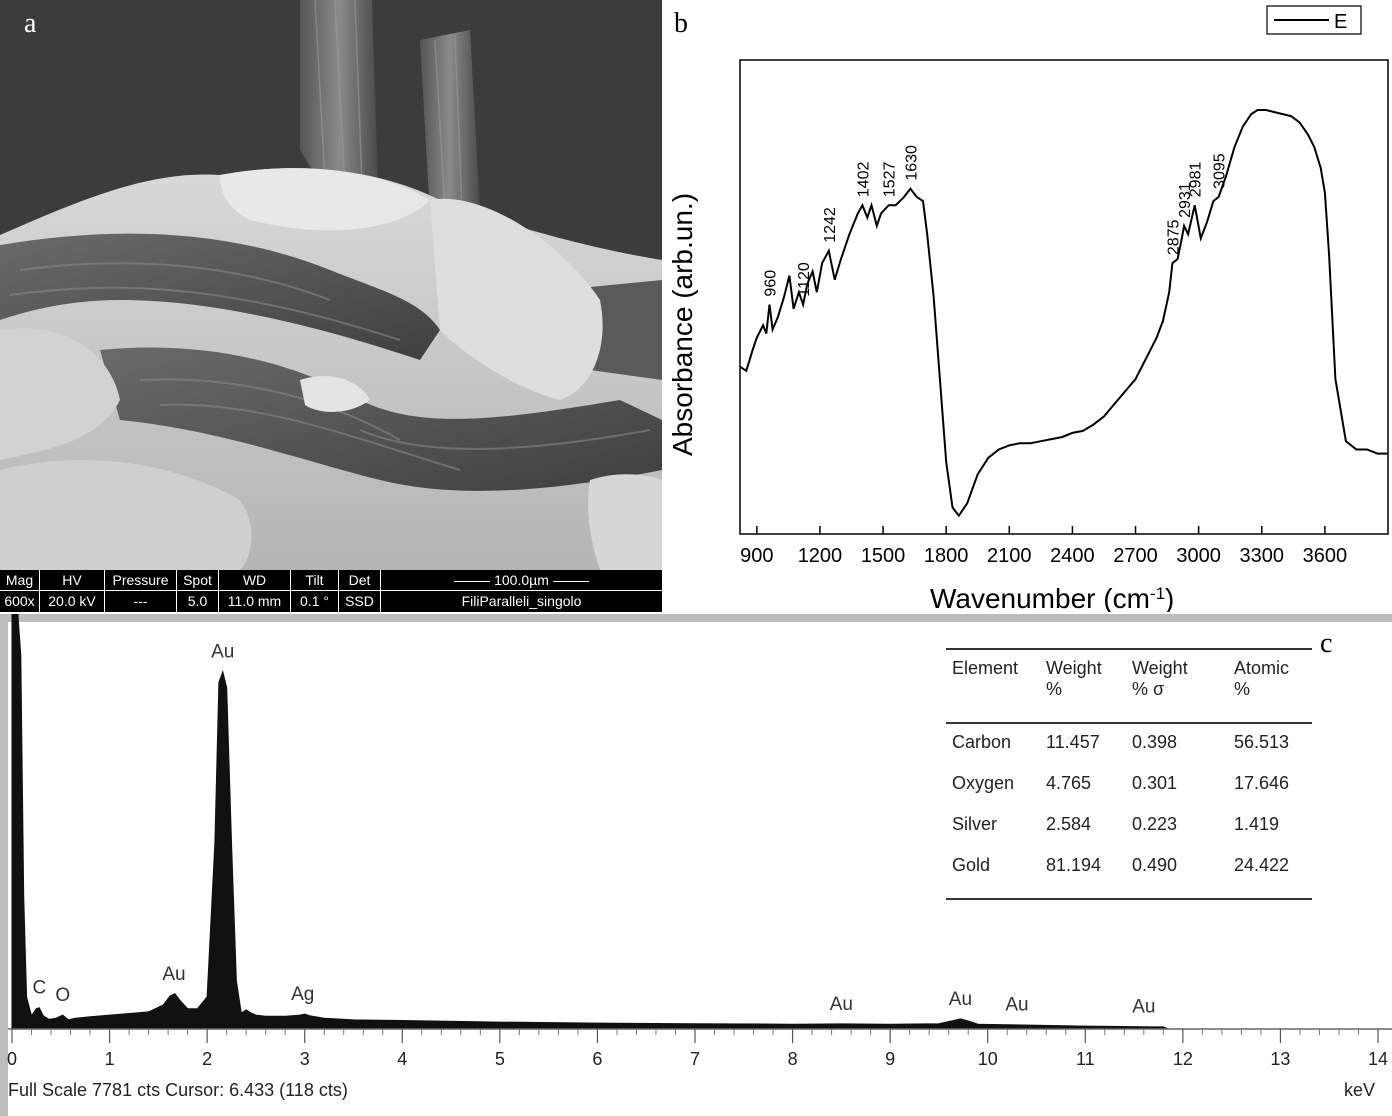  I want to click on sem-cell-spot: Spot 5.0, so click(198, 591).